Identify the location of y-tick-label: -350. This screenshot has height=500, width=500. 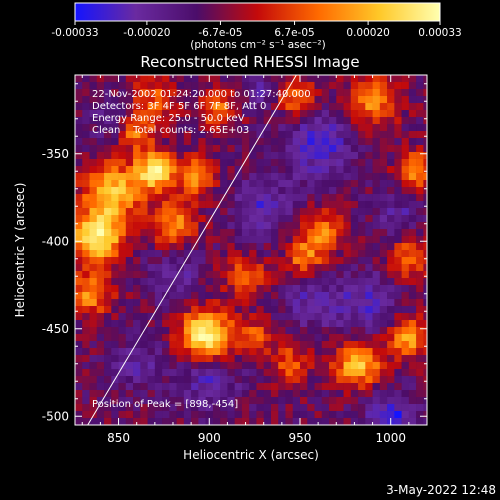
(55, 154).